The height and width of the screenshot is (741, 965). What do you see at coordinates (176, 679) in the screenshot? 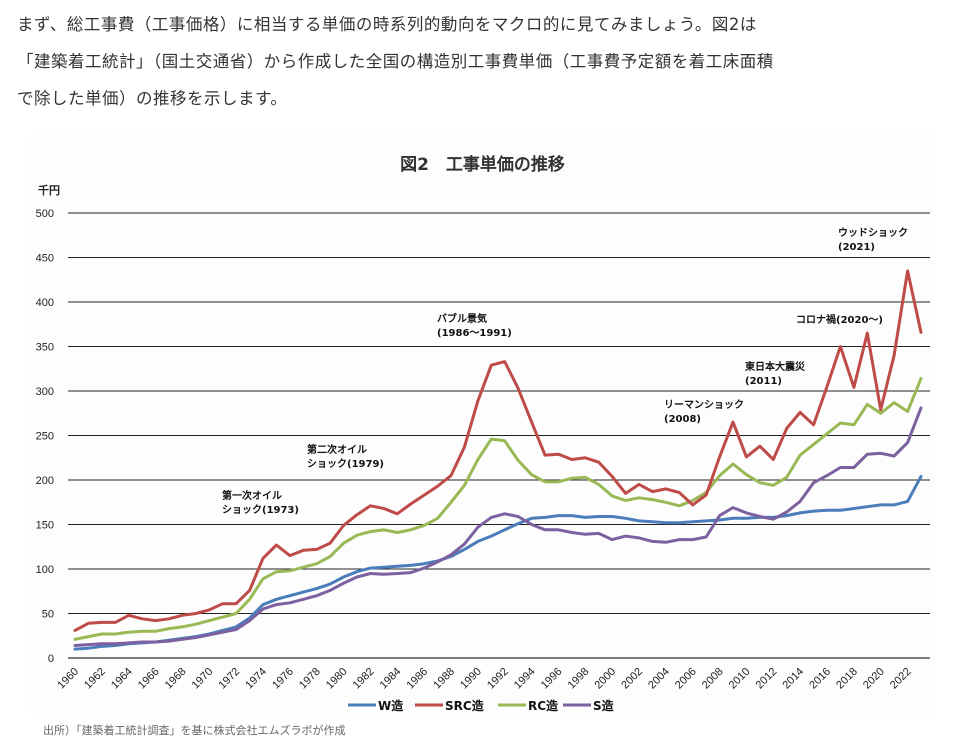
I see `x-tick-label: 1968` at bounding box center [176, 679].